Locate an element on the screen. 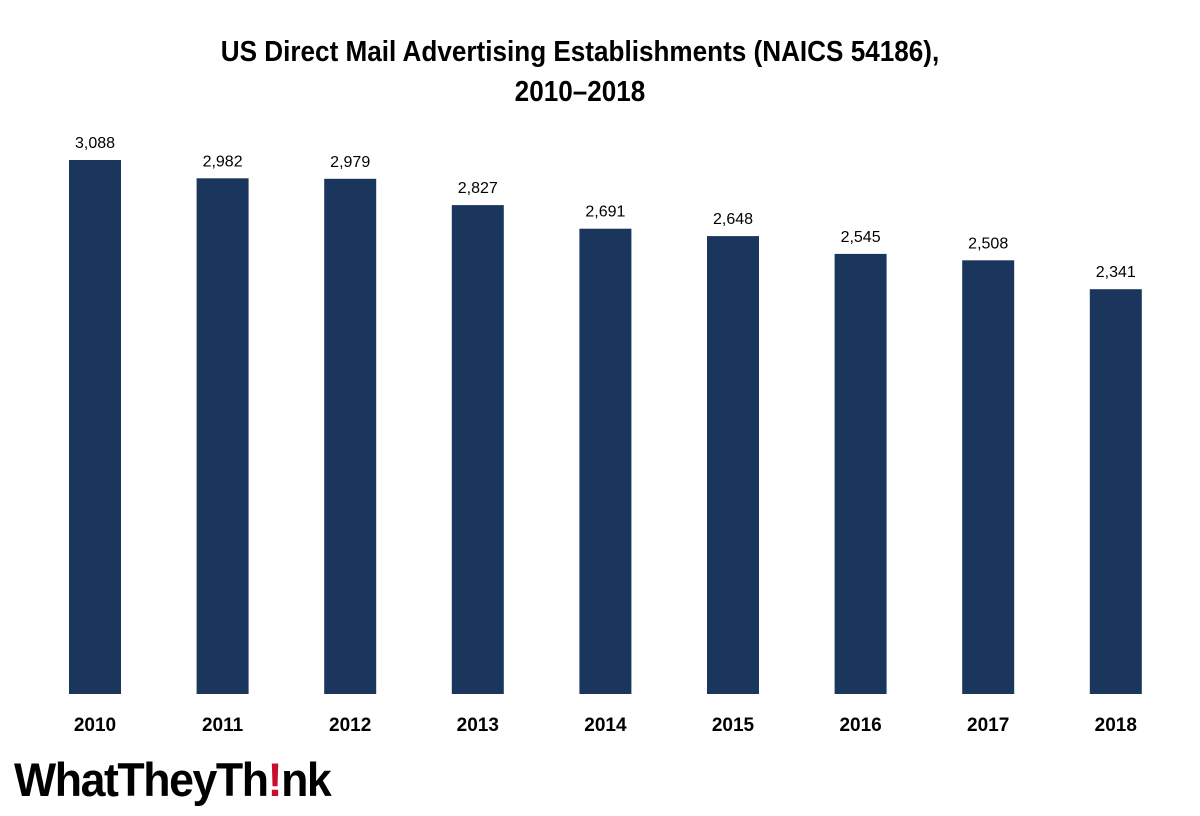 The image size is (1200, 816). x-tick-label-2017: 2017 is located at coordinates (988, 725).